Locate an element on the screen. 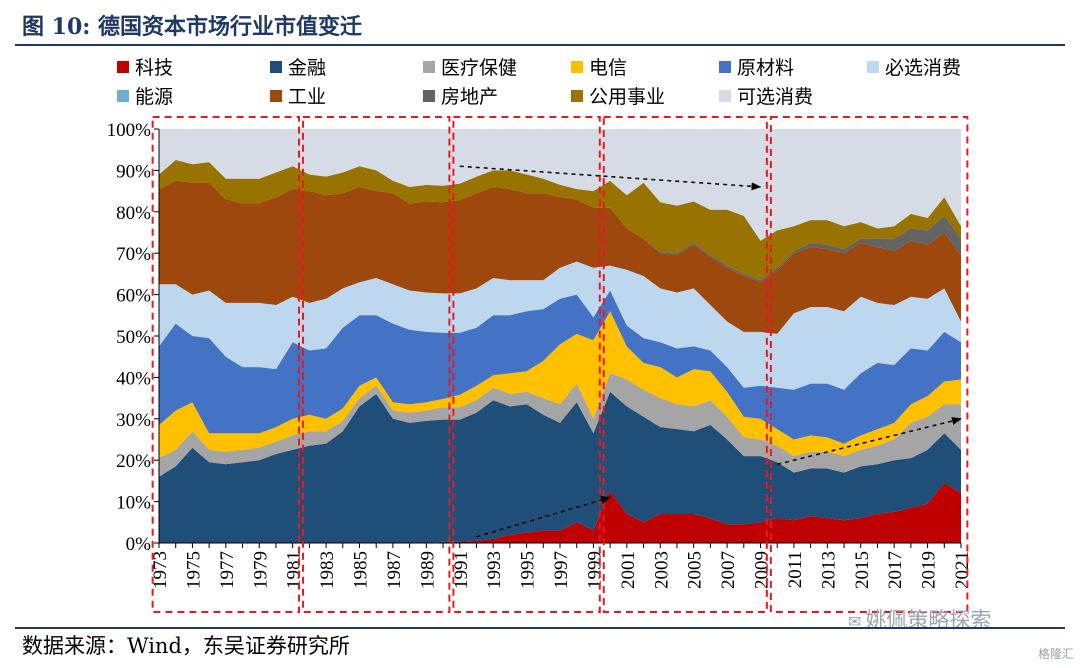 This screenshot has width=1080, height=668. legend-item: 必选消费 is located at coordinates (914, 68).